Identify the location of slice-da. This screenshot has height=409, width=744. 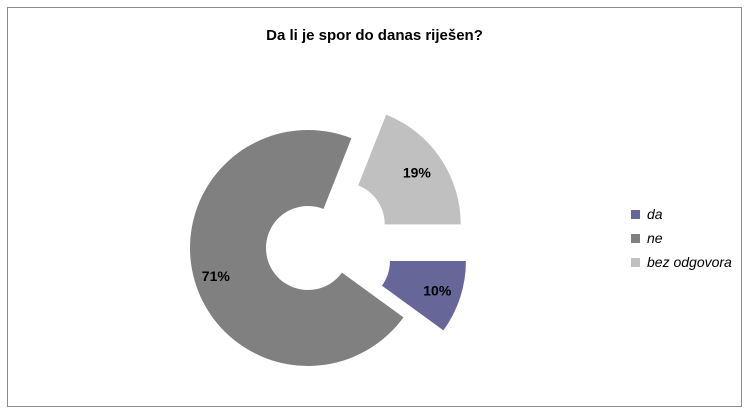
(423, 295).